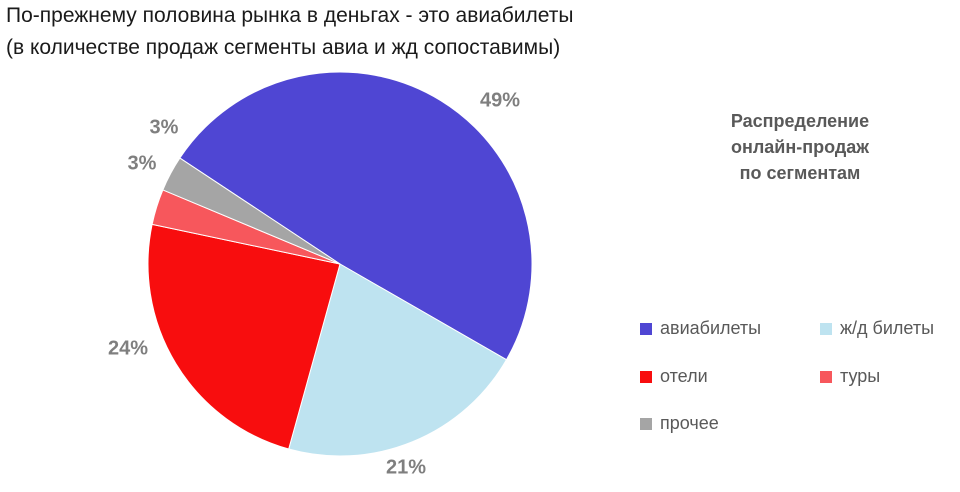 This screenshot has width=960, height=492. Describe the element at coordinates (689, 423) in the screenshot. I see `legend-label: прочее` at that location.